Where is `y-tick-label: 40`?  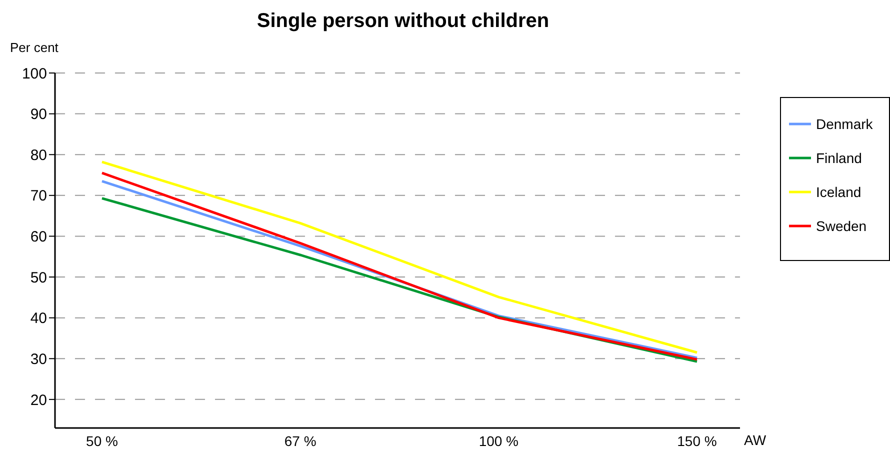 y-tick-label: 40 is located at coordinates (38, 319).